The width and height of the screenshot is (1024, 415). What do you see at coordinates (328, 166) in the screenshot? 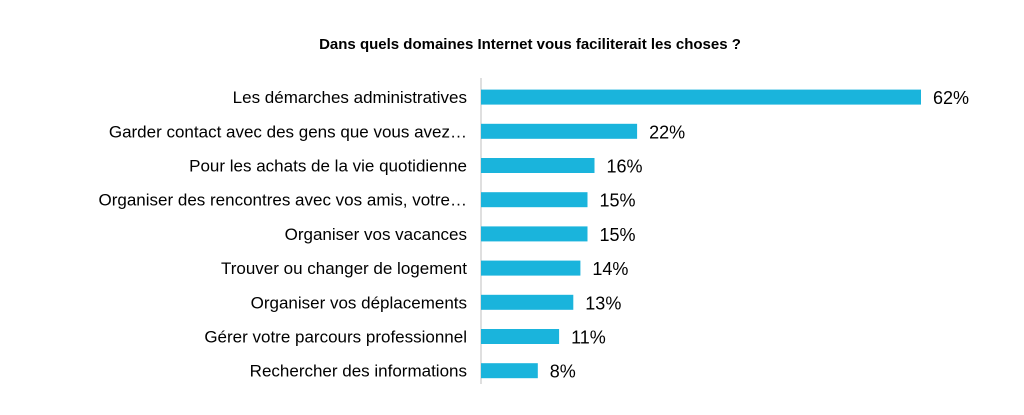
I see `category-label-3: Pour les achats de la vie quotidienne` at bounding box center [328, 166].